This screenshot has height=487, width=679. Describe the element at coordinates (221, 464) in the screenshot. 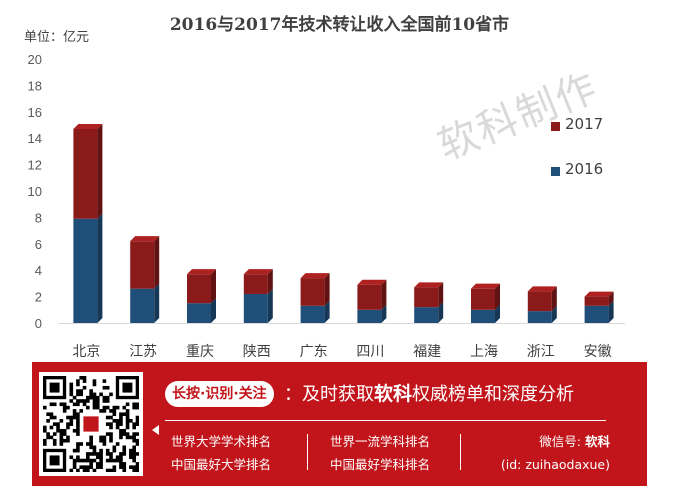

I see `link-china-university-ranking: 中国最好大学排名` at that location.